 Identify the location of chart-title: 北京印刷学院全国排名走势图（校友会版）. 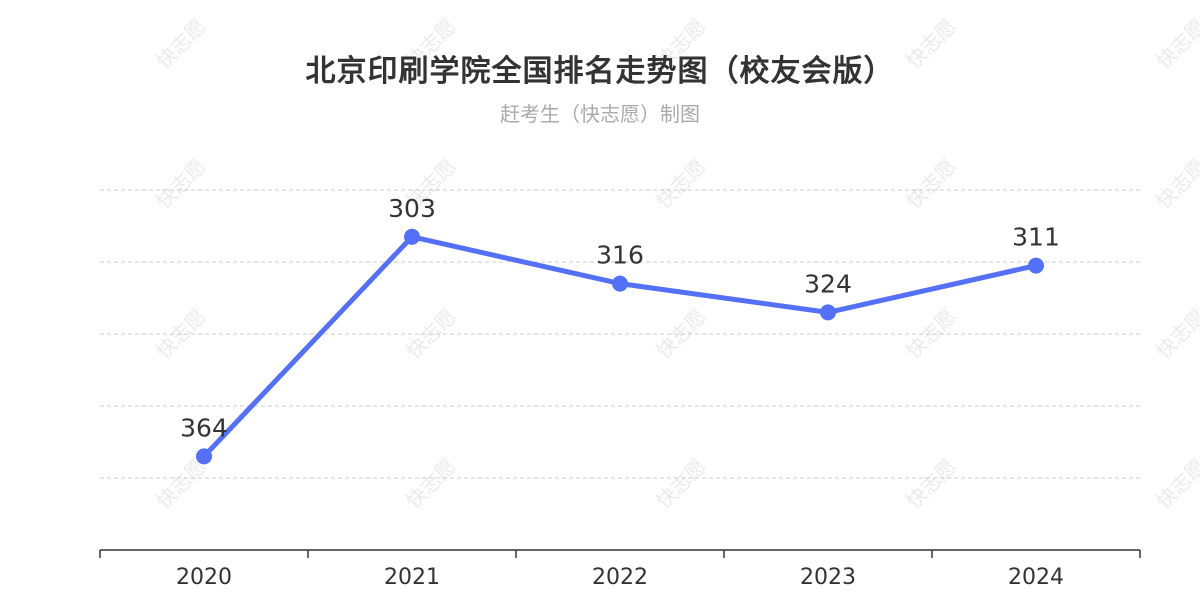
(600, 71).